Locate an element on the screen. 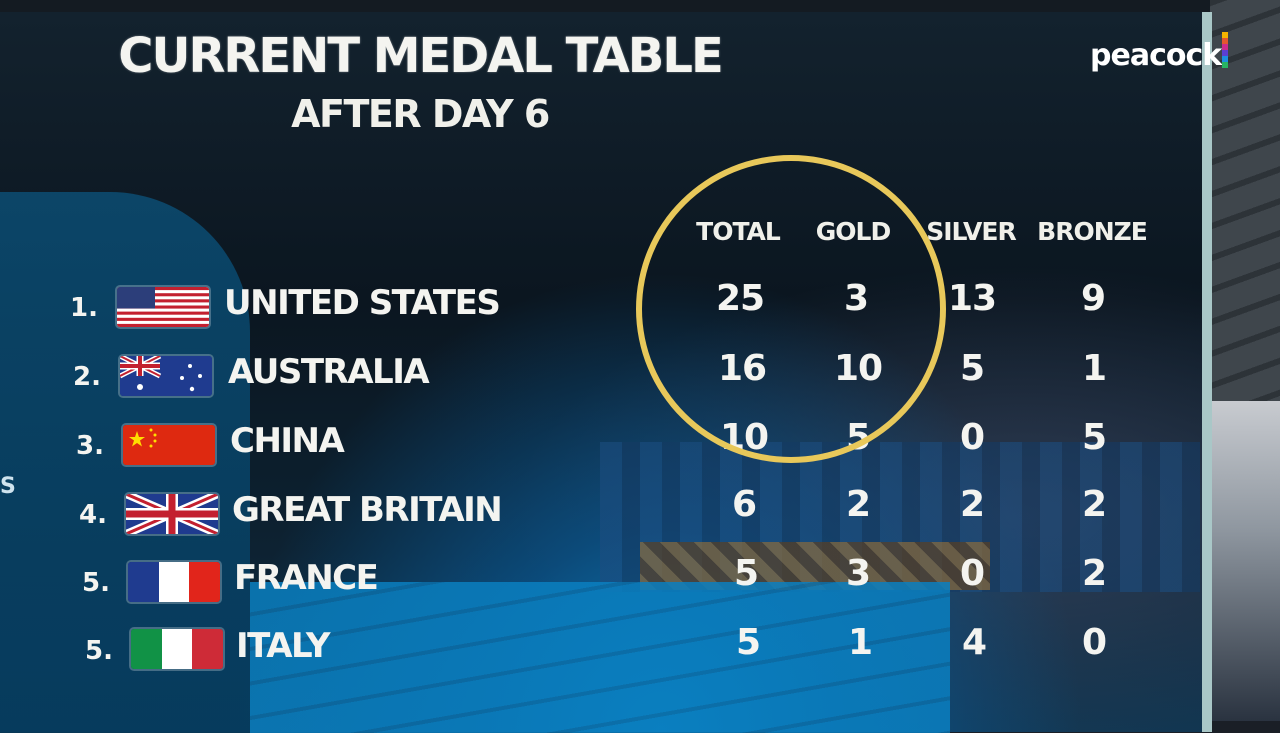 This screenshot has height=733, width=1280. silver-value: 13 is located at coordinates (972, 298).